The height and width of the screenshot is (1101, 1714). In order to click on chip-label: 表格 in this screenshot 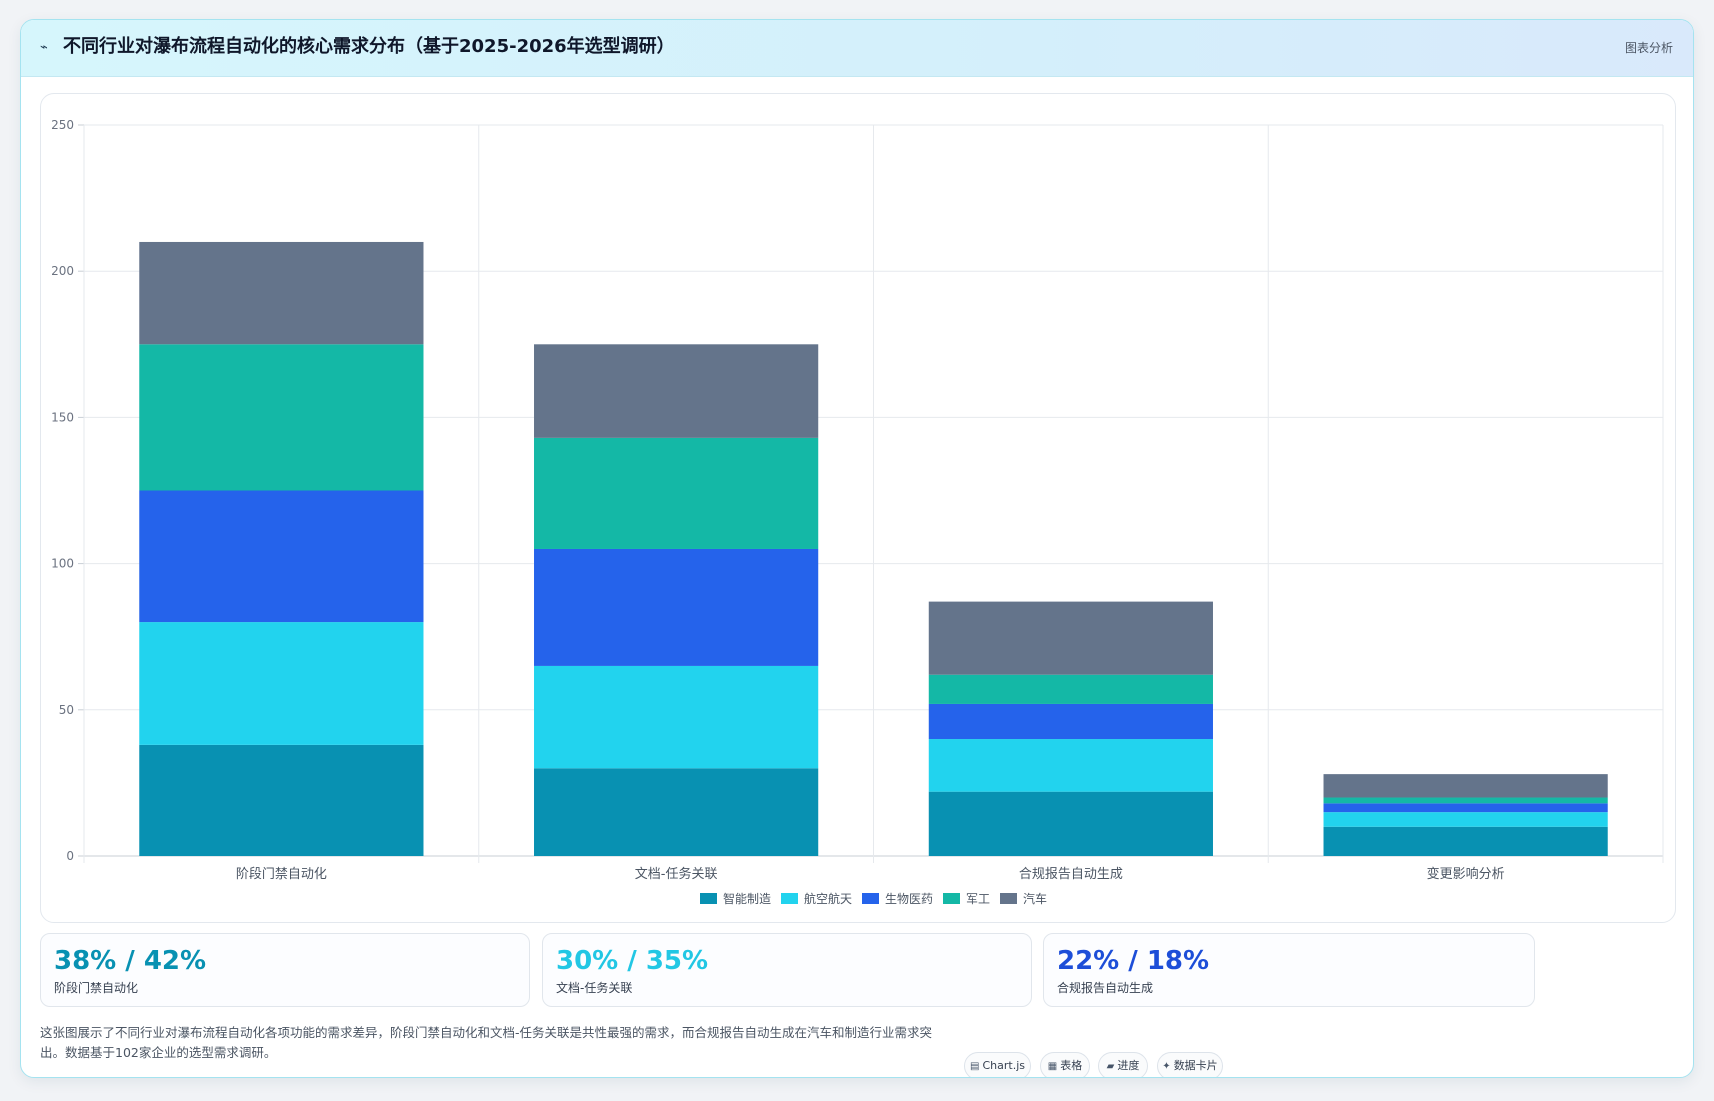, I will do `click(1071, 1065)`.